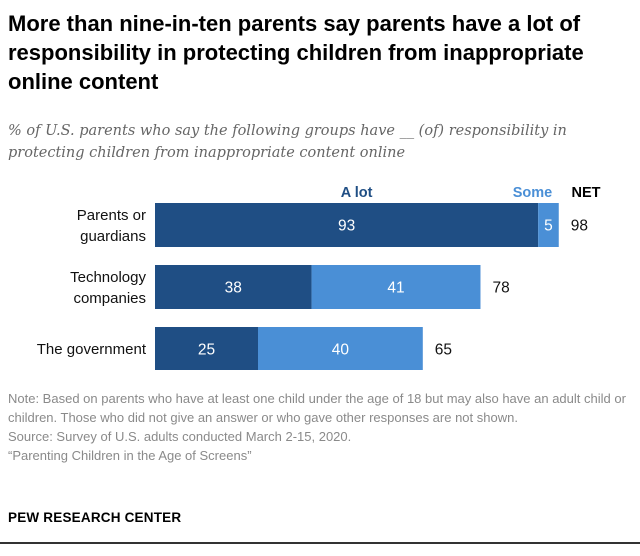  What do you see at coordinates (533, 193) in the screenshot?
I see `legend-some: Some` at bounding box center [533, 193].